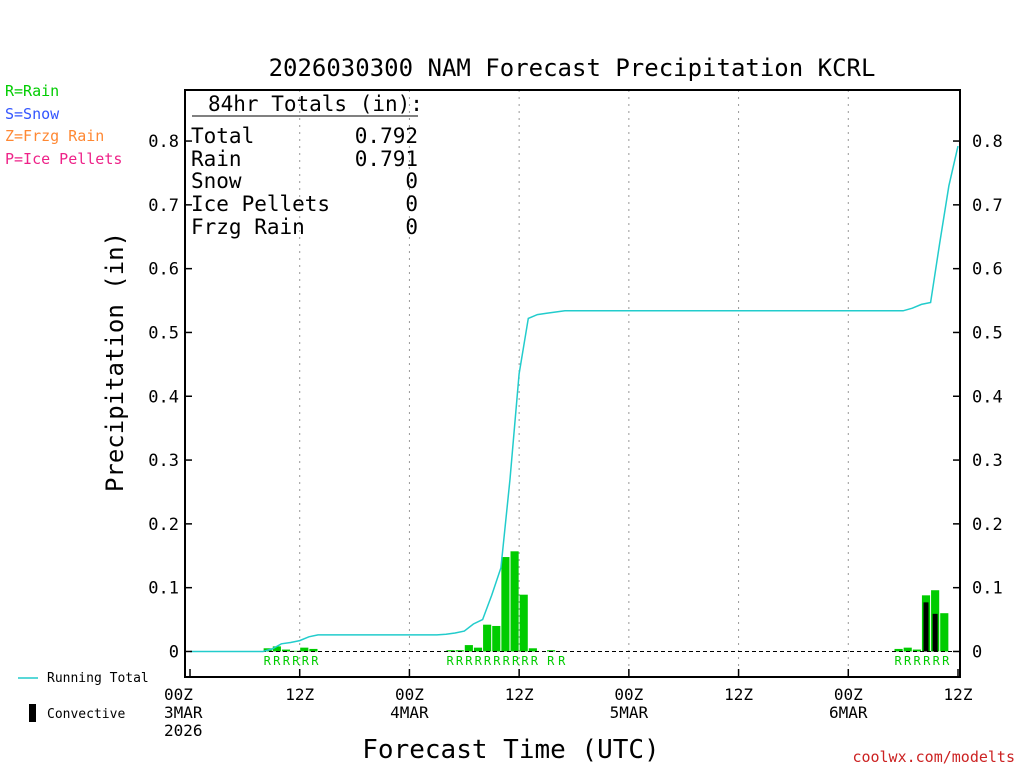 The width and height of the screenshot is (1024, 768). I want to click on ptype-label: RR, so click(556, 661).